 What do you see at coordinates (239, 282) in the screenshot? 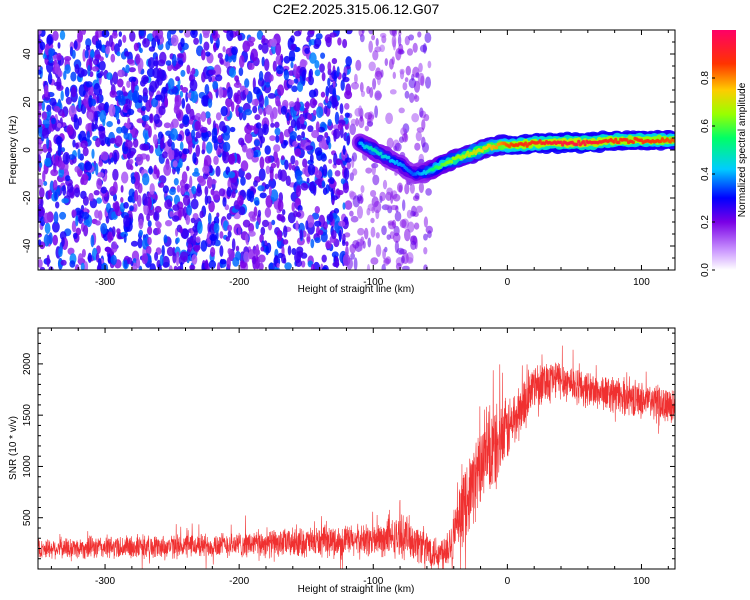
I see `spectrogram-x-tick-label: -200` at bounding box center [239, 282].